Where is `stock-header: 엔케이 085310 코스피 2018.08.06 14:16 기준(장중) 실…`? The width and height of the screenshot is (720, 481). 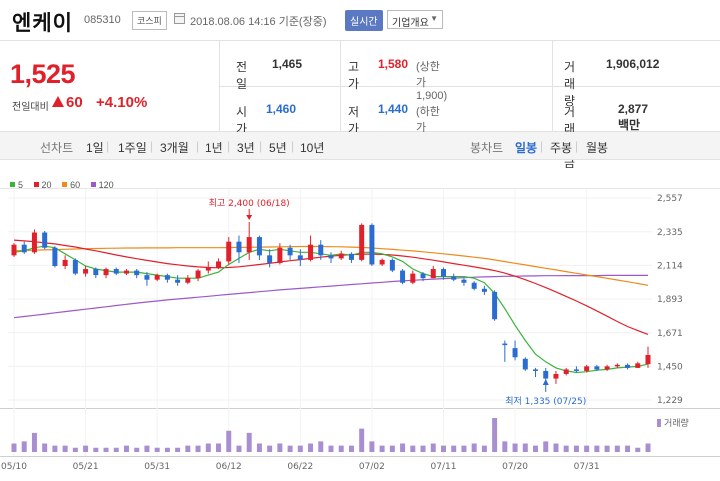 stock-header: 엔케이 085310 코스피 2018.08.06 14:16 기준(장중) 실… is located at coordinates (360, 20).